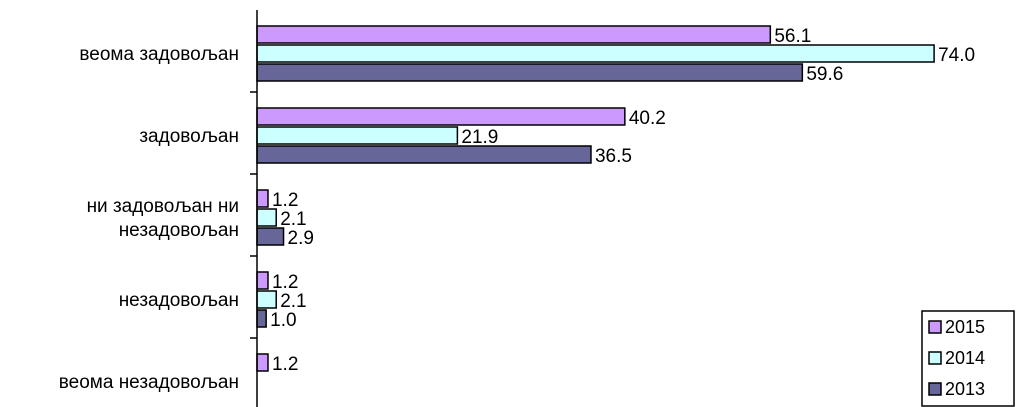 This screenshot has width=1016, height=407. What do you see at coordinates (301, 238) in the screenshot?
I see `data-label: 2.9` at bounding box center [301, 238].